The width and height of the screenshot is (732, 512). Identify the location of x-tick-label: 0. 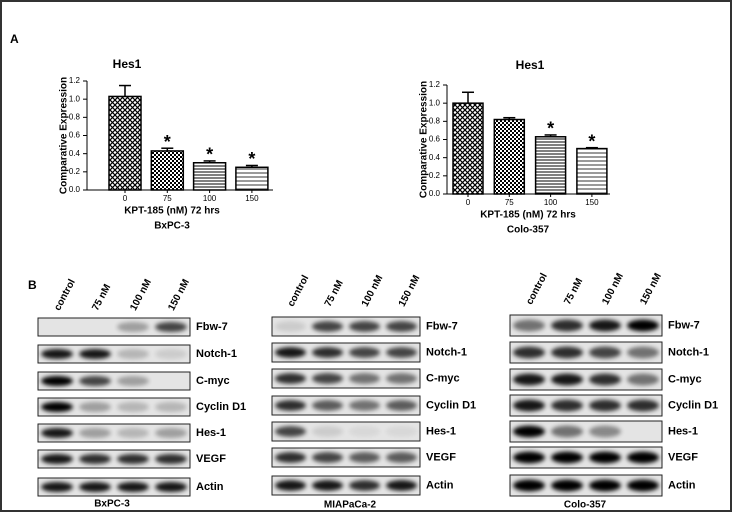
(468, 202).